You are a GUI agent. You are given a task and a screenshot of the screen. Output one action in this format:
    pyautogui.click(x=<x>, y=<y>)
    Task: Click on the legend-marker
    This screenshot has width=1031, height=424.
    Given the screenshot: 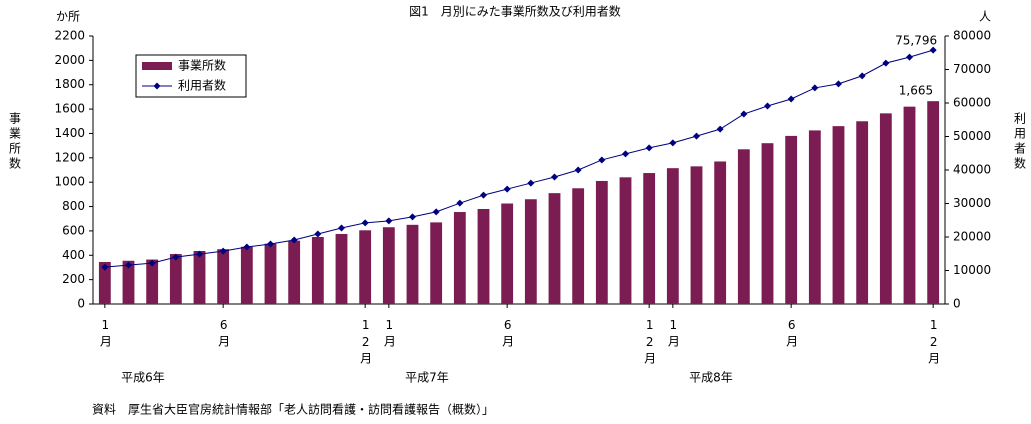 What is the action you would take?
    pyautogui.click(x=157, y=86)
    